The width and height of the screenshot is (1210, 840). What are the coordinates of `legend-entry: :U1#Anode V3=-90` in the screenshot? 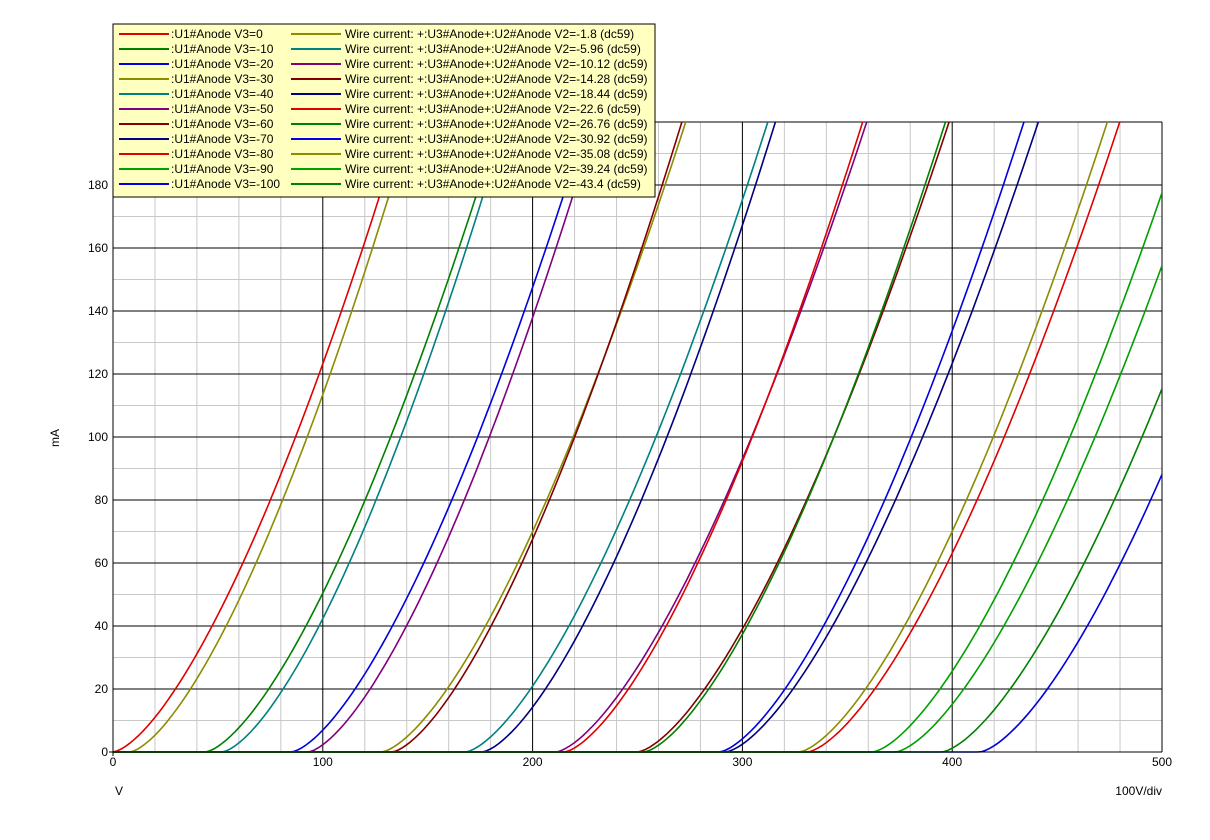 It's located at (222, 169).